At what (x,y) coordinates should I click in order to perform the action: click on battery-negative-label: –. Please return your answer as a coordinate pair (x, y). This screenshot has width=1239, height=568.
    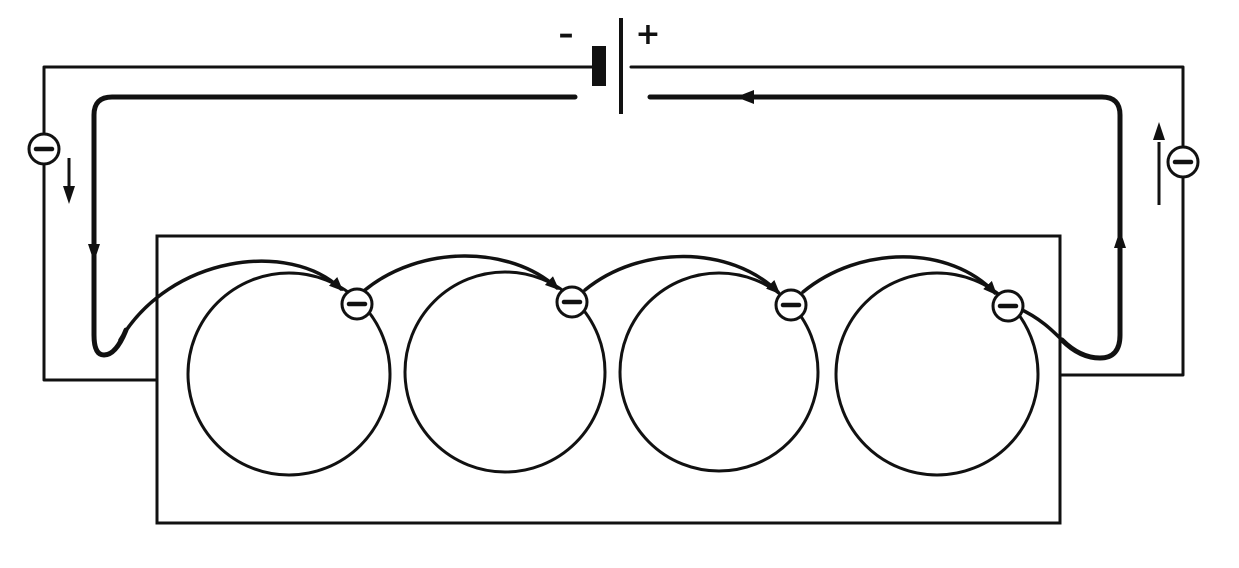
    Looking at the image, I should click on (566, 34).